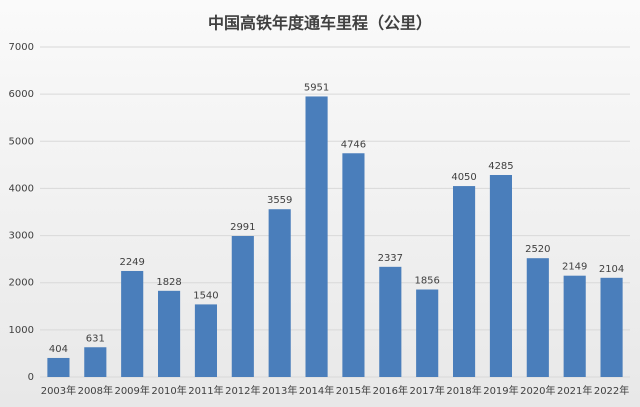 This screenshot has width=640, height=407. I want to click on data-label: 2520, so click(537, 249).